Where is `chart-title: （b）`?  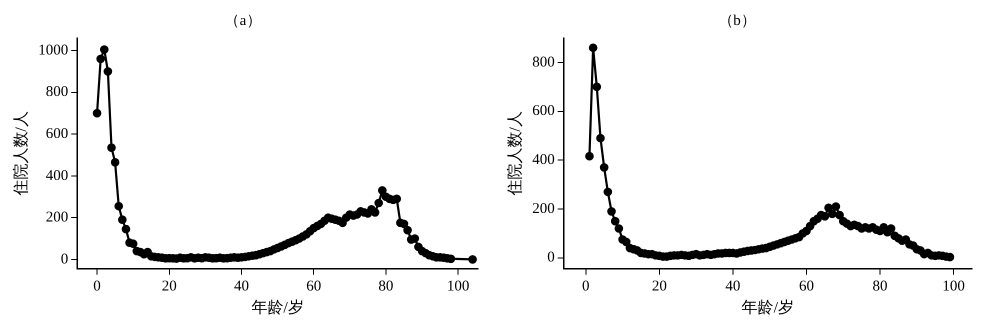
chart-title: （b） is located at coordinates (737, 20).